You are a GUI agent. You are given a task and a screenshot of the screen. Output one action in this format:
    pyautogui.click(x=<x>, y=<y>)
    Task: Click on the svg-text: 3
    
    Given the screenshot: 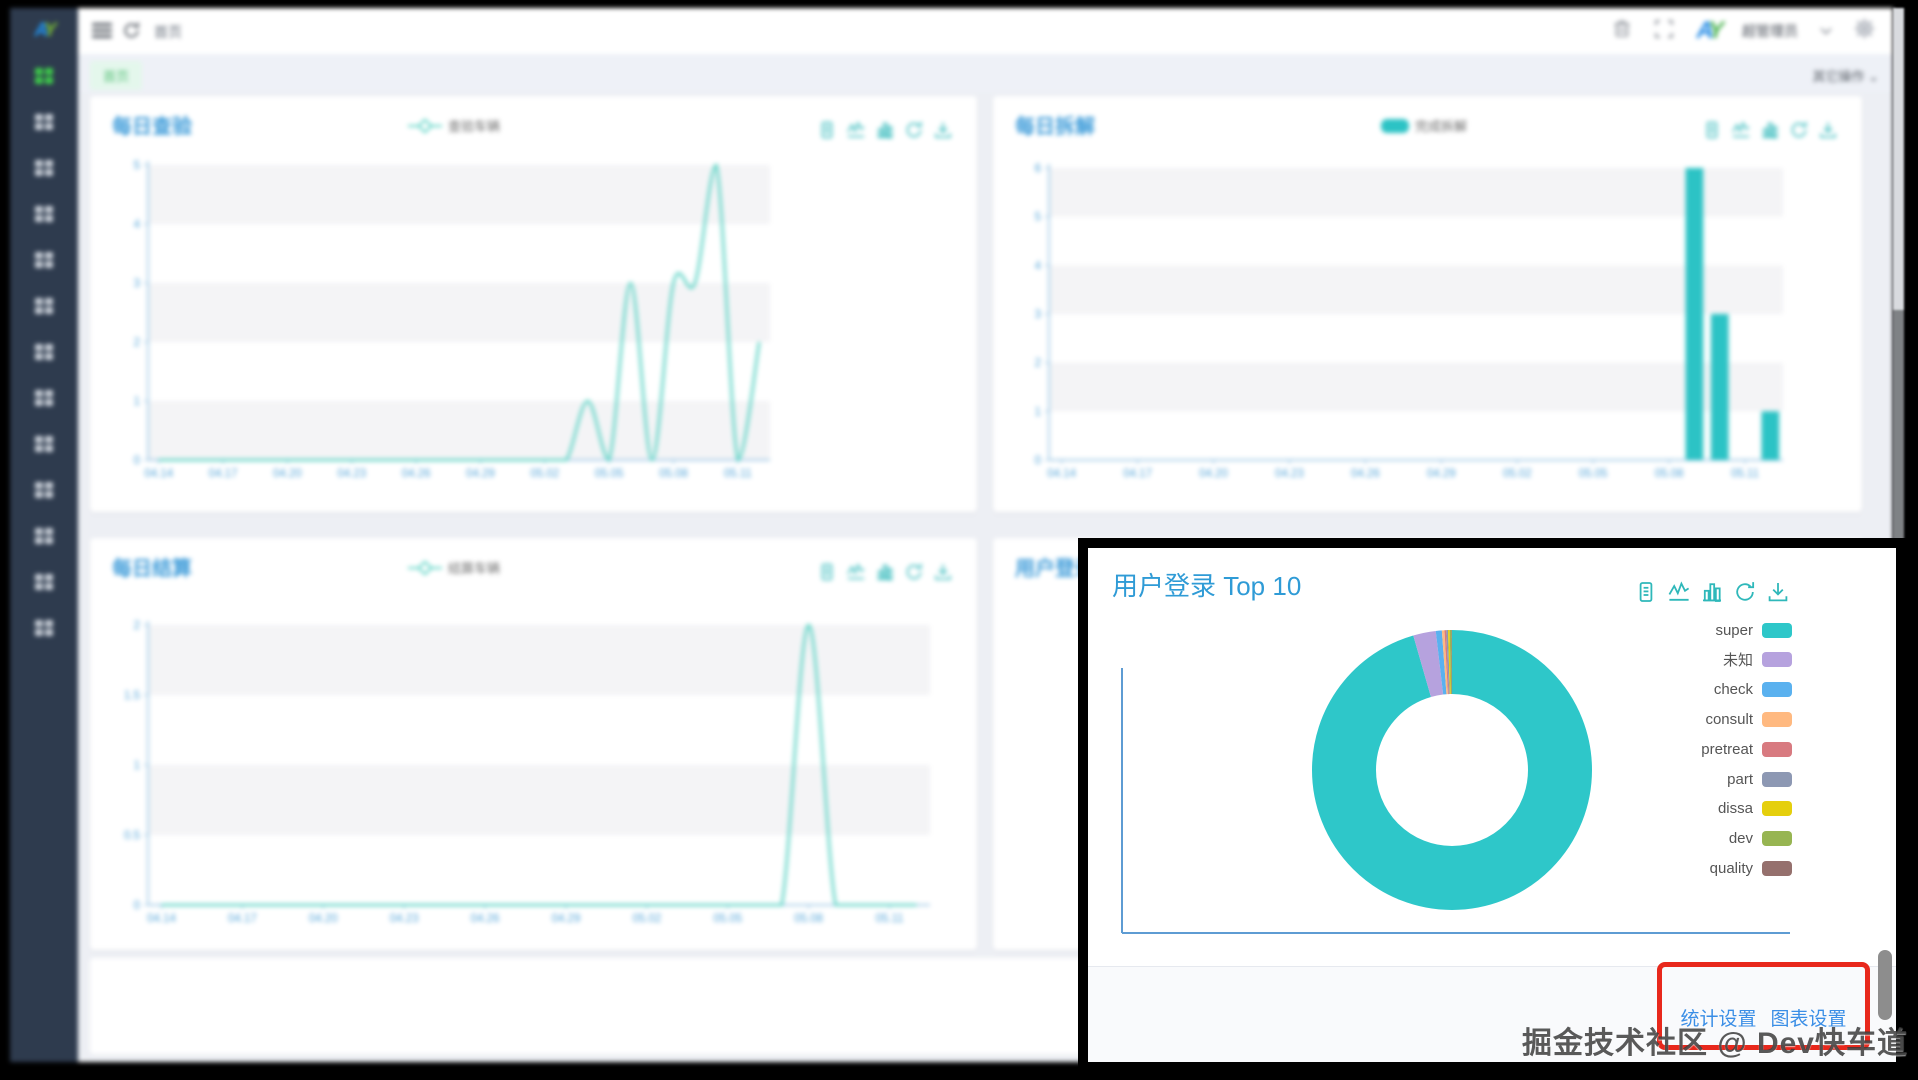 What is the action you would take?
    pyautogui.click(x=1038, y=315)
    